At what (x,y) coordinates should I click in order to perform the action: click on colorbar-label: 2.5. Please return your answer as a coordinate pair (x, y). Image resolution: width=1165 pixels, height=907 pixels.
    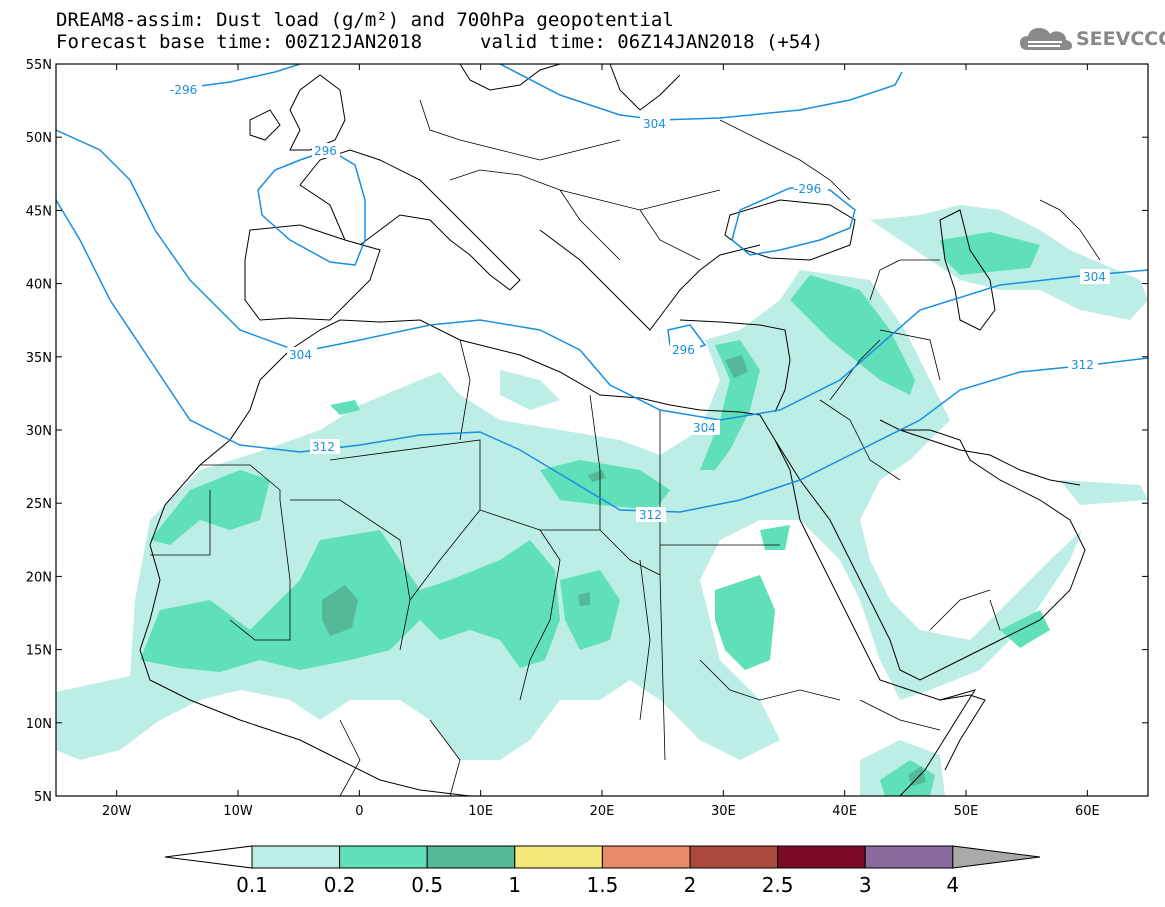
    Looking at the image, I should click on (778, 885).